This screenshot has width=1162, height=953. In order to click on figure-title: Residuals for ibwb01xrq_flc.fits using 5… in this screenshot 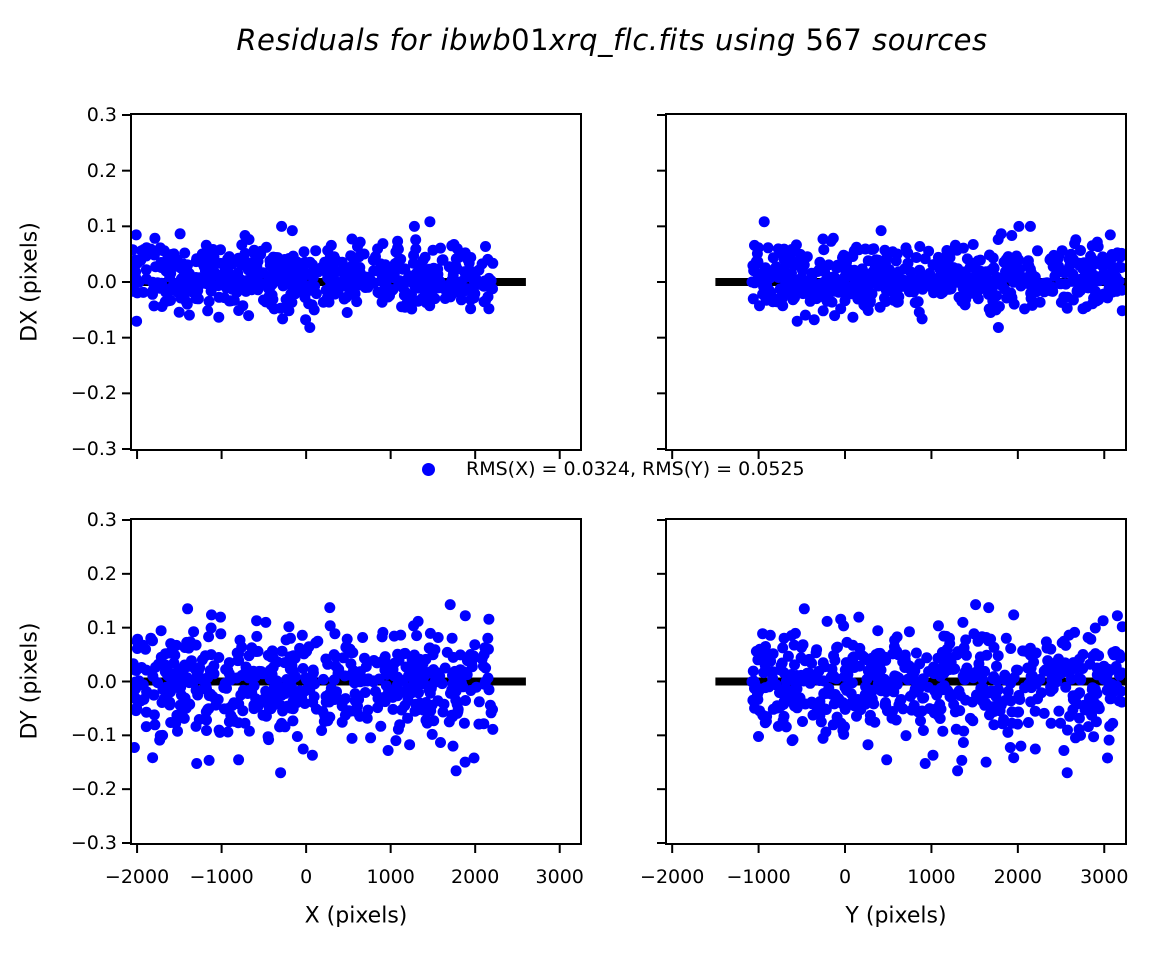, I will do `click(612, 40)`.